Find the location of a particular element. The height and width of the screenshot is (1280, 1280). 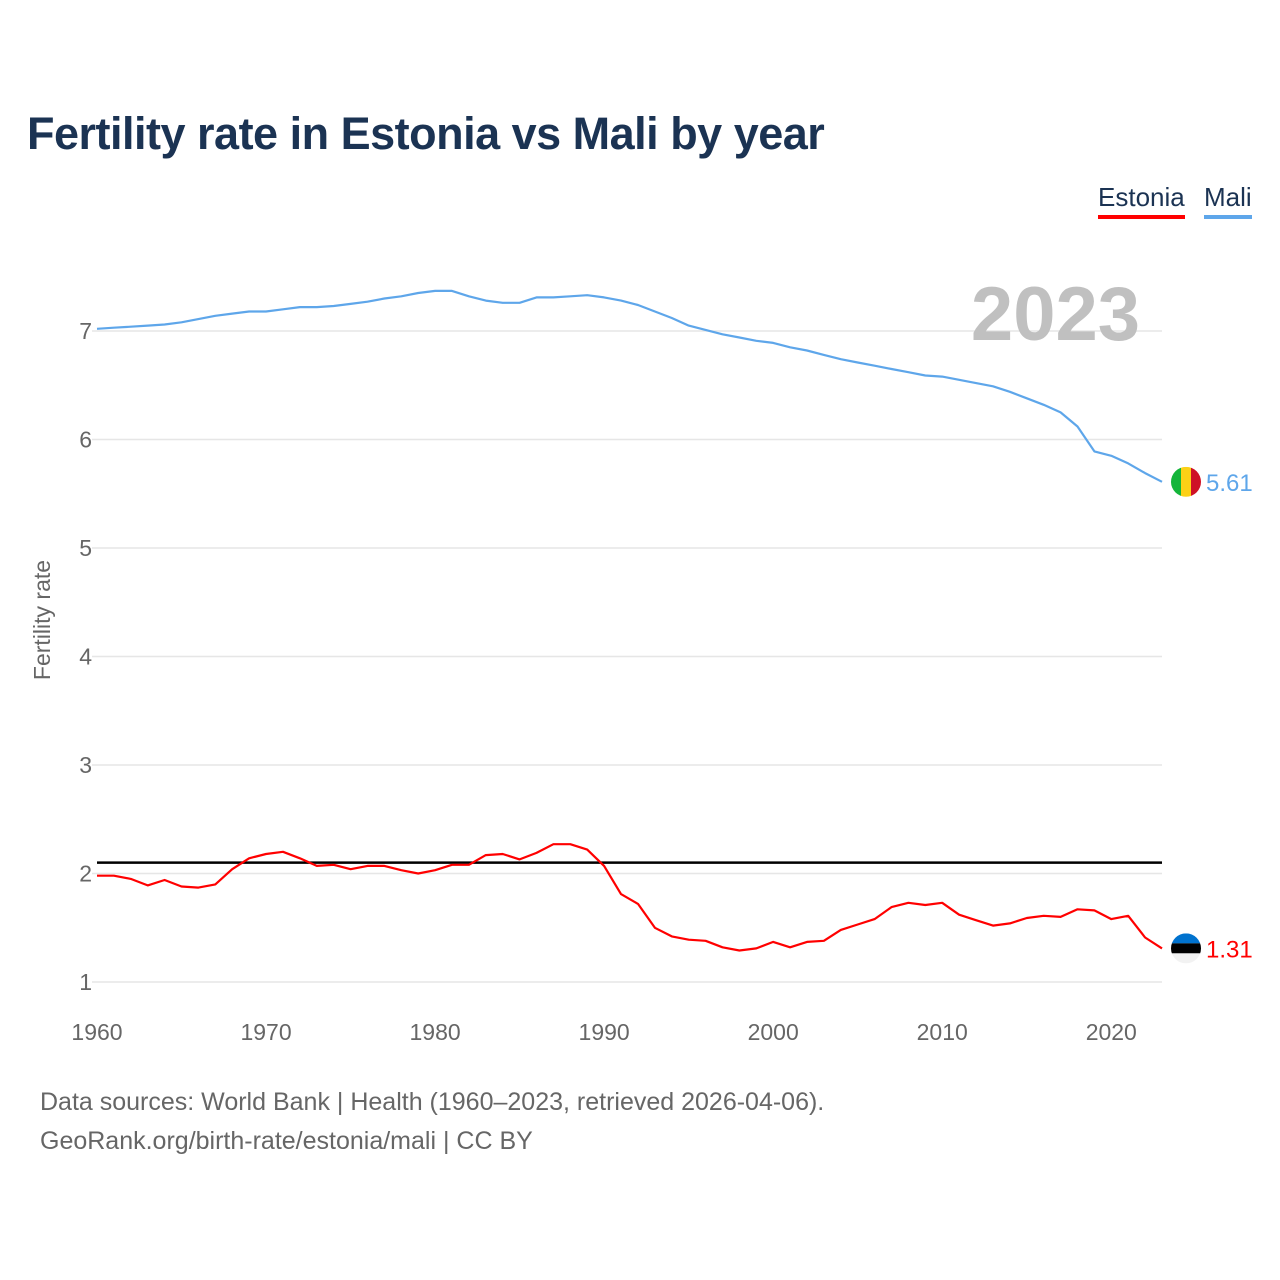

y-tick-label: 2 is located at coordinates (85, 874).